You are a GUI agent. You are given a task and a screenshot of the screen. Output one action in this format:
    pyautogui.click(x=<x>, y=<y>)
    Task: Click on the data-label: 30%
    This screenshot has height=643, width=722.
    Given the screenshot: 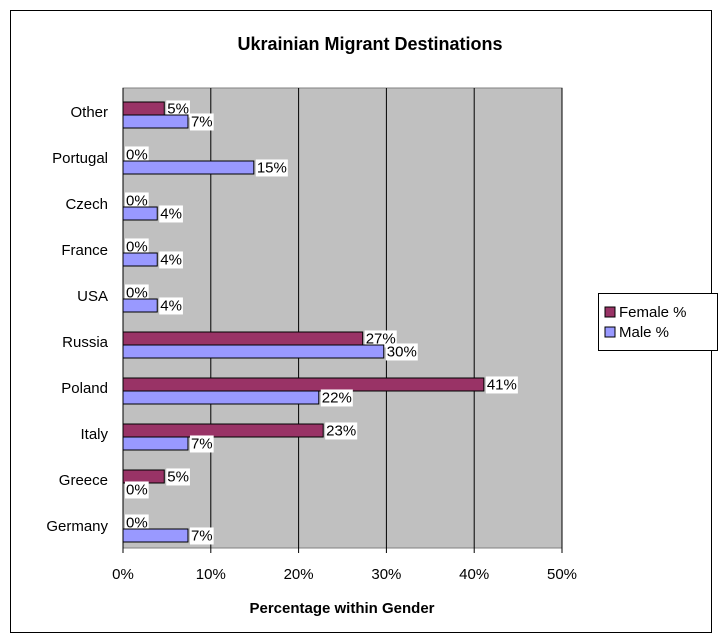 What is the action you would take?
    pyautogui.click(x=402, y=351)
    